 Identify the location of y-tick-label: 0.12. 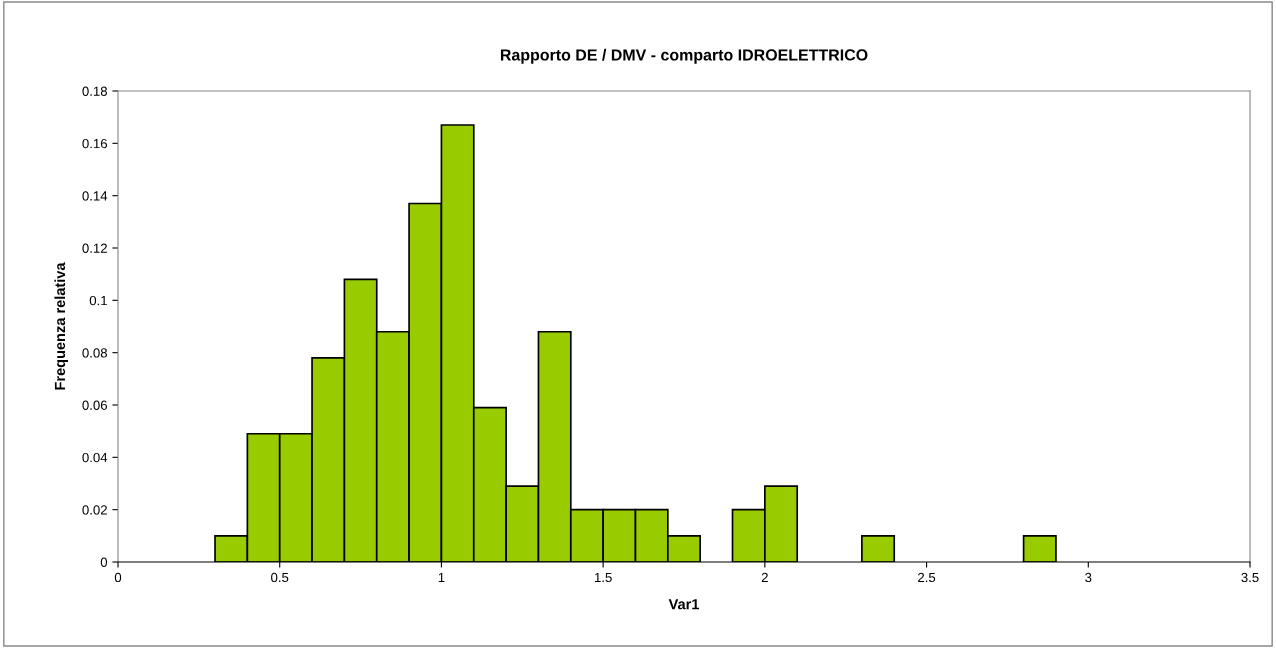
(94, 248).